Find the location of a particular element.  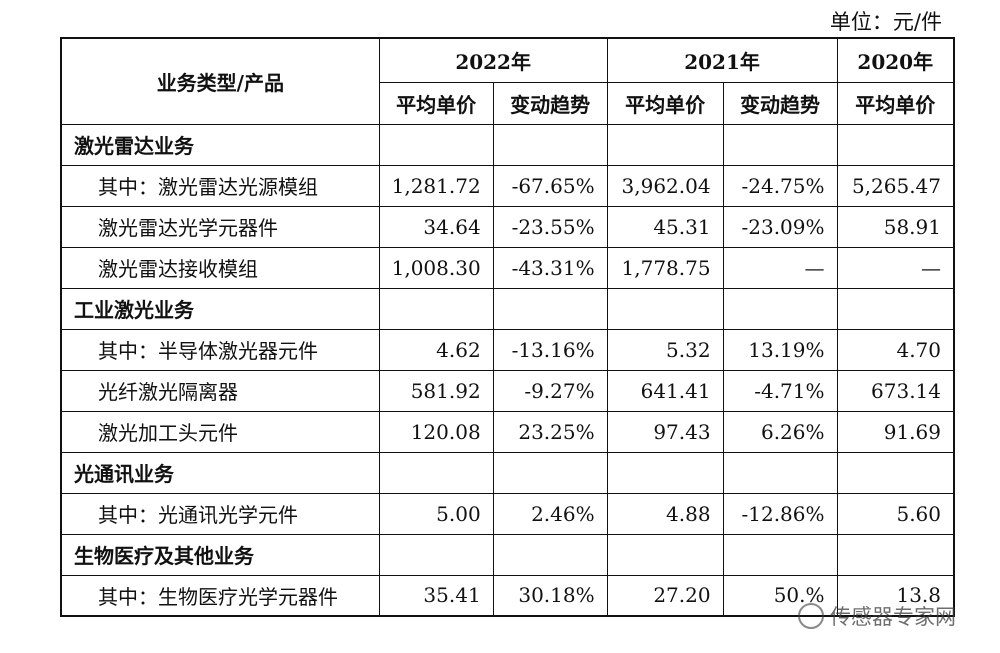

table-row: 激光雷达光学元器件 34.64 -23.55% 45.31 -23.09% 58.91 is located at coordinates (507, 226).